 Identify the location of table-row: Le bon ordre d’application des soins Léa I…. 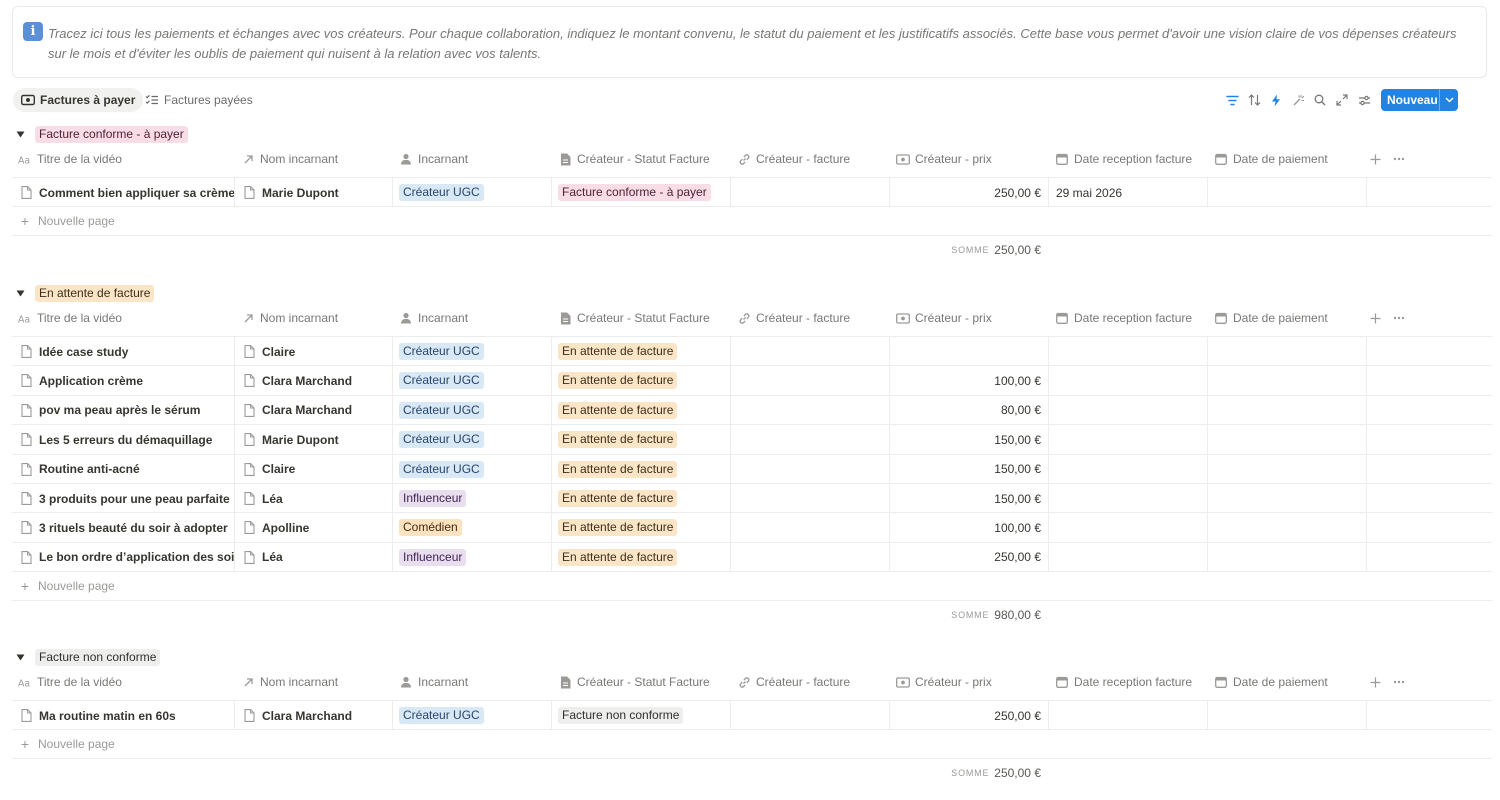
(752, 556).